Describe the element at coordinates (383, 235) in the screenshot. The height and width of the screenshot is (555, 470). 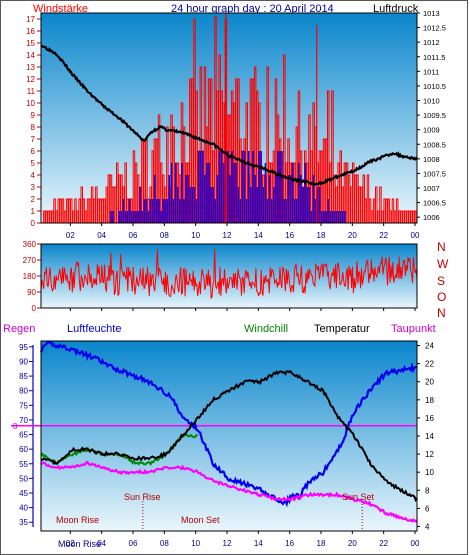
I see `hour-tick-label: 22` at that location.